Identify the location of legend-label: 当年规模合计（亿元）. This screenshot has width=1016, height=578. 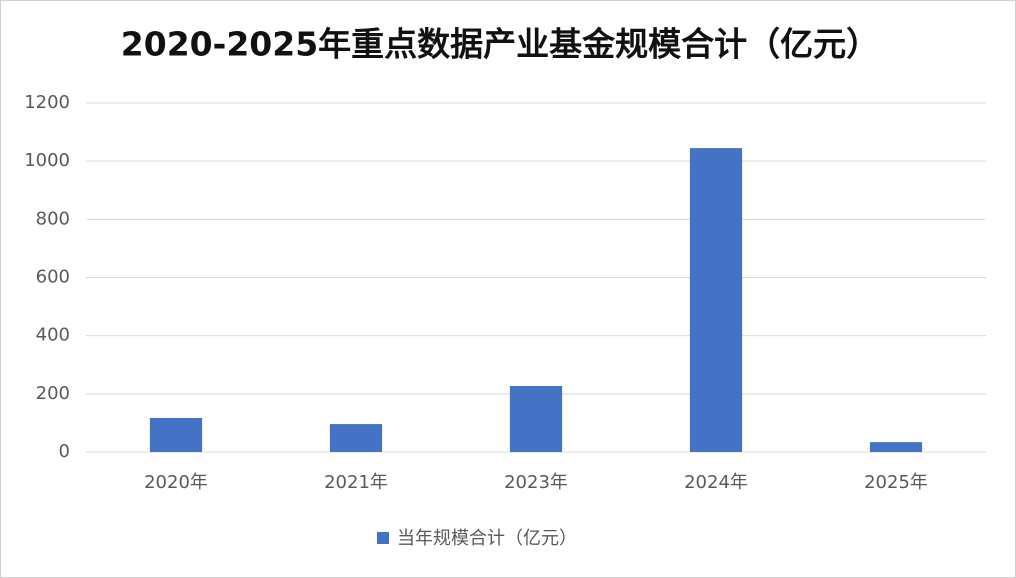
(487, 538).